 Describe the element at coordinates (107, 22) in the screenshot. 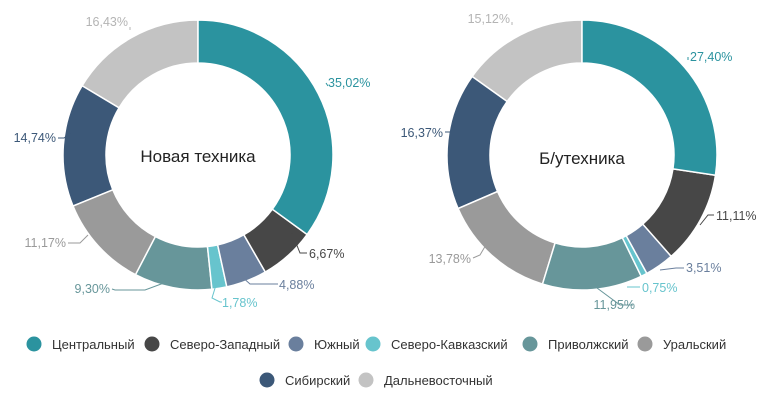

I see `value-label-far-eastern: 16,43%` at that location.